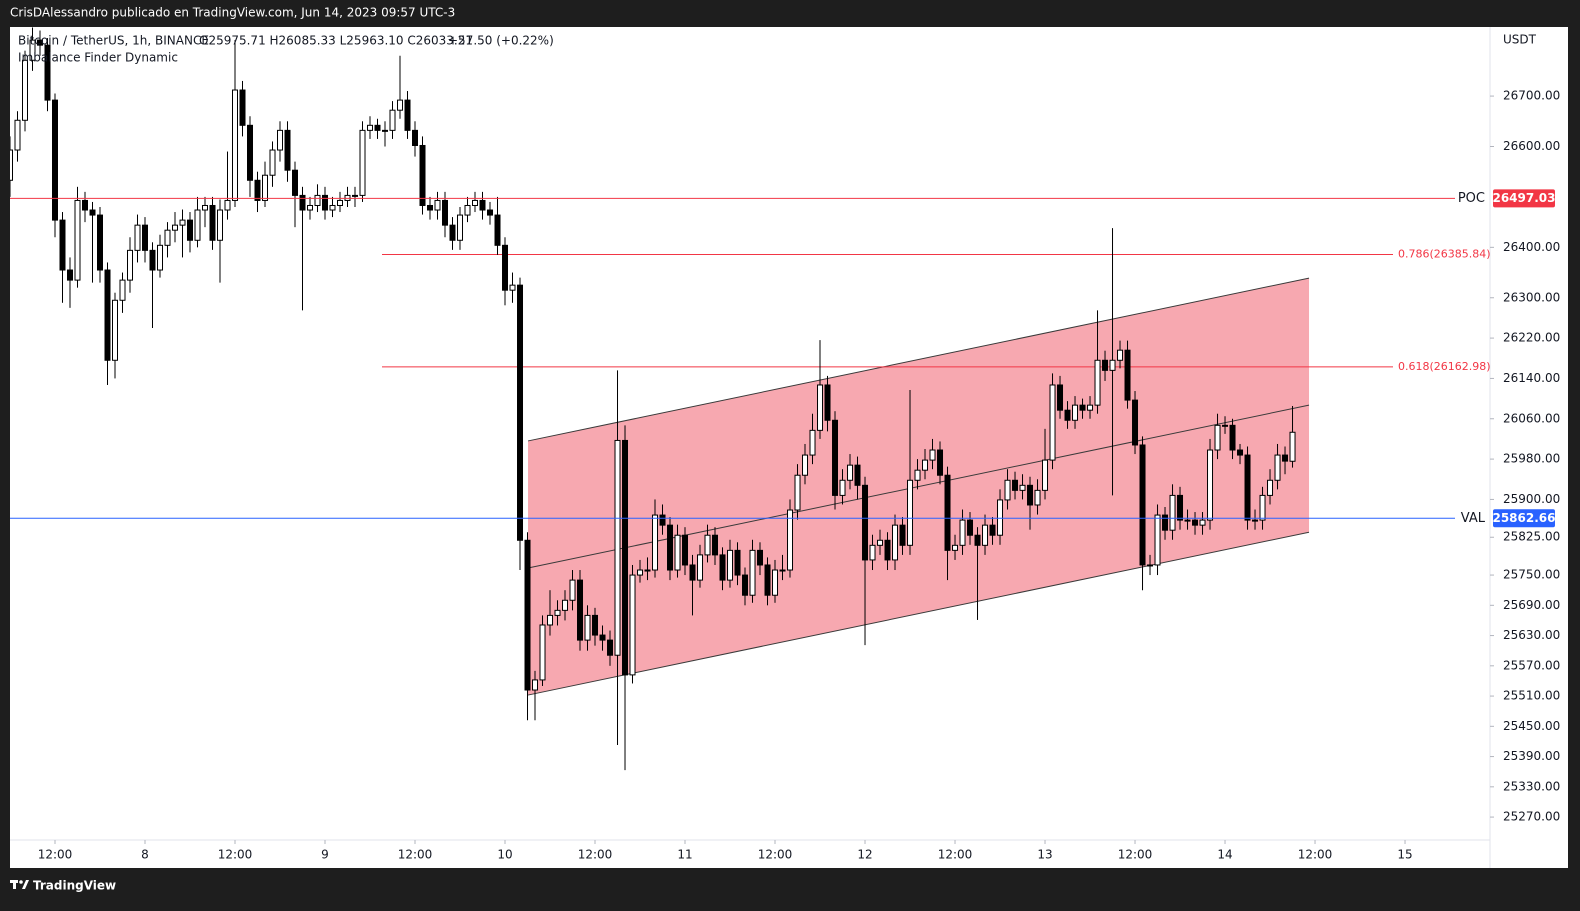 This screenshot has width=1580, height=911. I want to click on level-name: POC, so click(1471, 198).